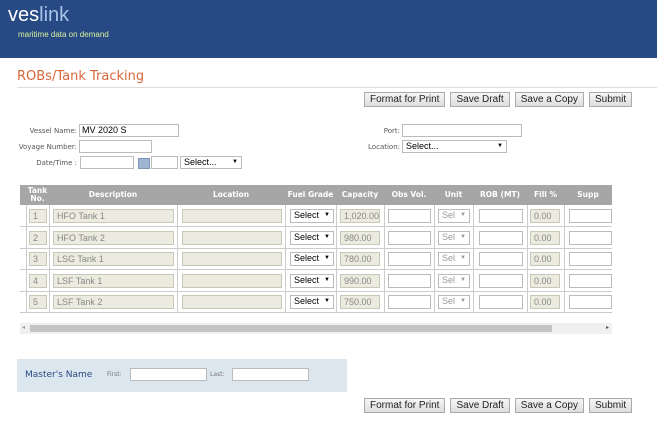 This screenshot has width=657, height=433. I want to click on voyage-number-input, so click(115, 146).